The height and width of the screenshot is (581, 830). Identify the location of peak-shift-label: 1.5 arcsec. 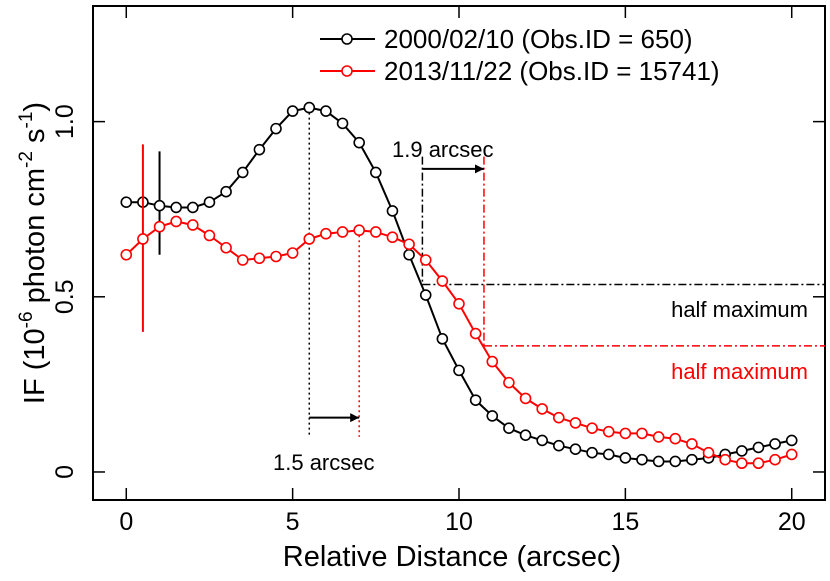
(324, 462).